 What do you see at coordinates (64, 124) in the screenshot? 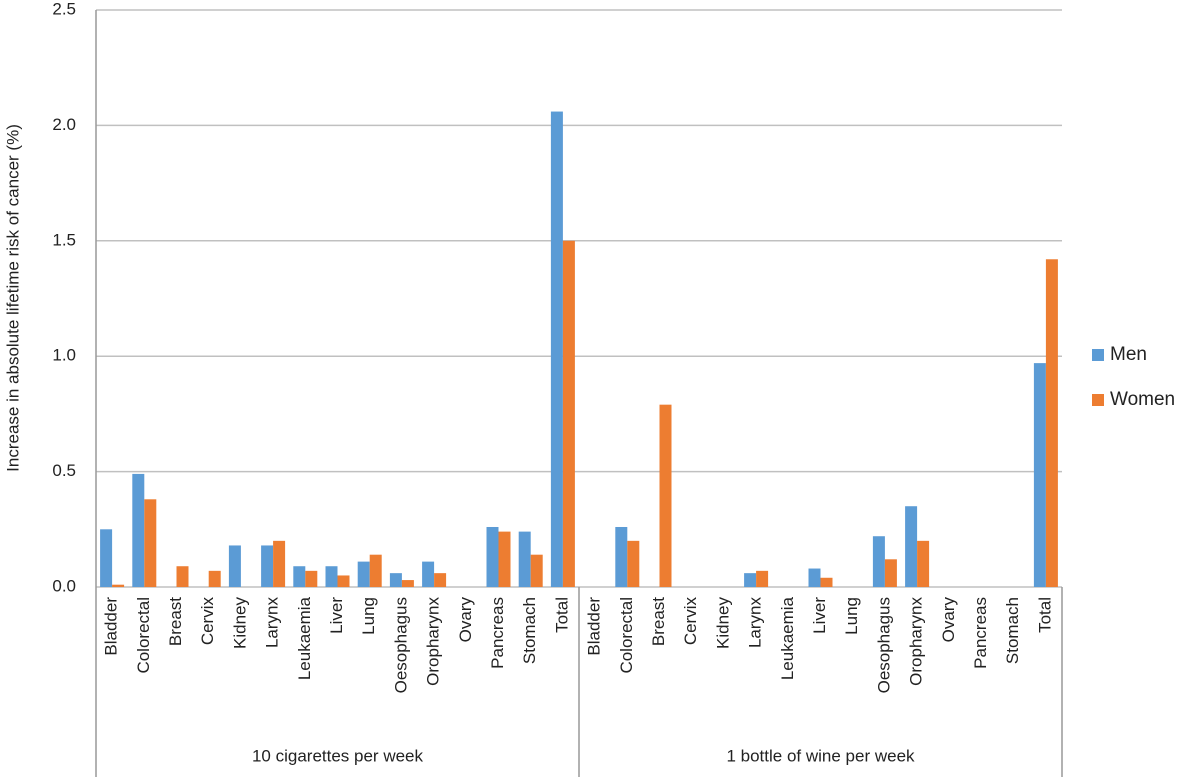
I see `y-tick-label: 2.0` at bounding box center [64, 124].